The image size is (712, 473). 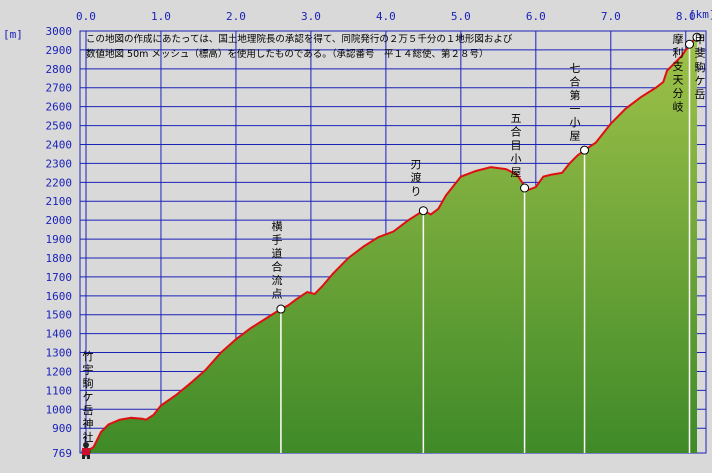 What do you see at coordinates (86, 450) in the screenshot?
I see `hiker-icon` at bounding box center [86, 450].